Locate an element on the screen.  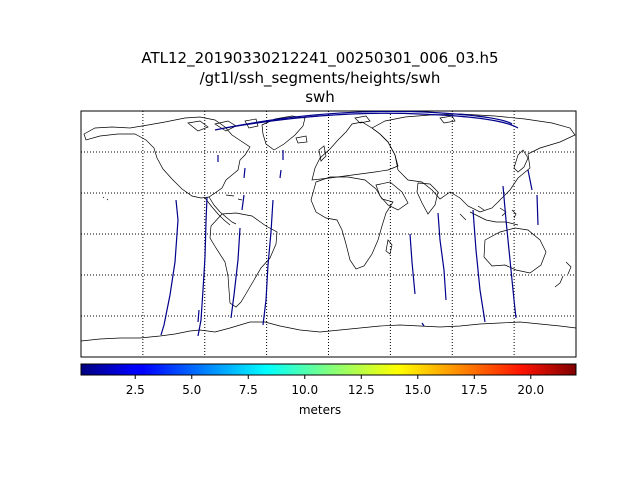
coast-australia is located at coordinates (515, 250).